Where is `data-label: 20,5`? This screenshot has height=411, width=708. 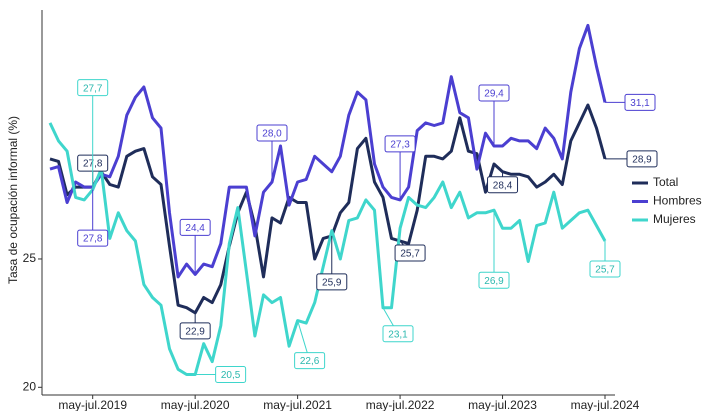
data-label: 20,5 is located at coordinates (231, 374).